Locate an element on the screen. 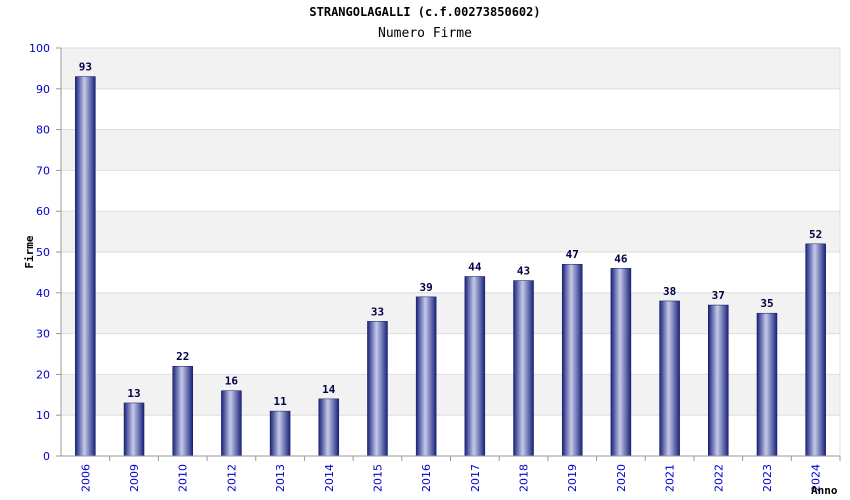 This screenshot has height=500, width=850. bar-2012 is located at coordinates (231, 423).